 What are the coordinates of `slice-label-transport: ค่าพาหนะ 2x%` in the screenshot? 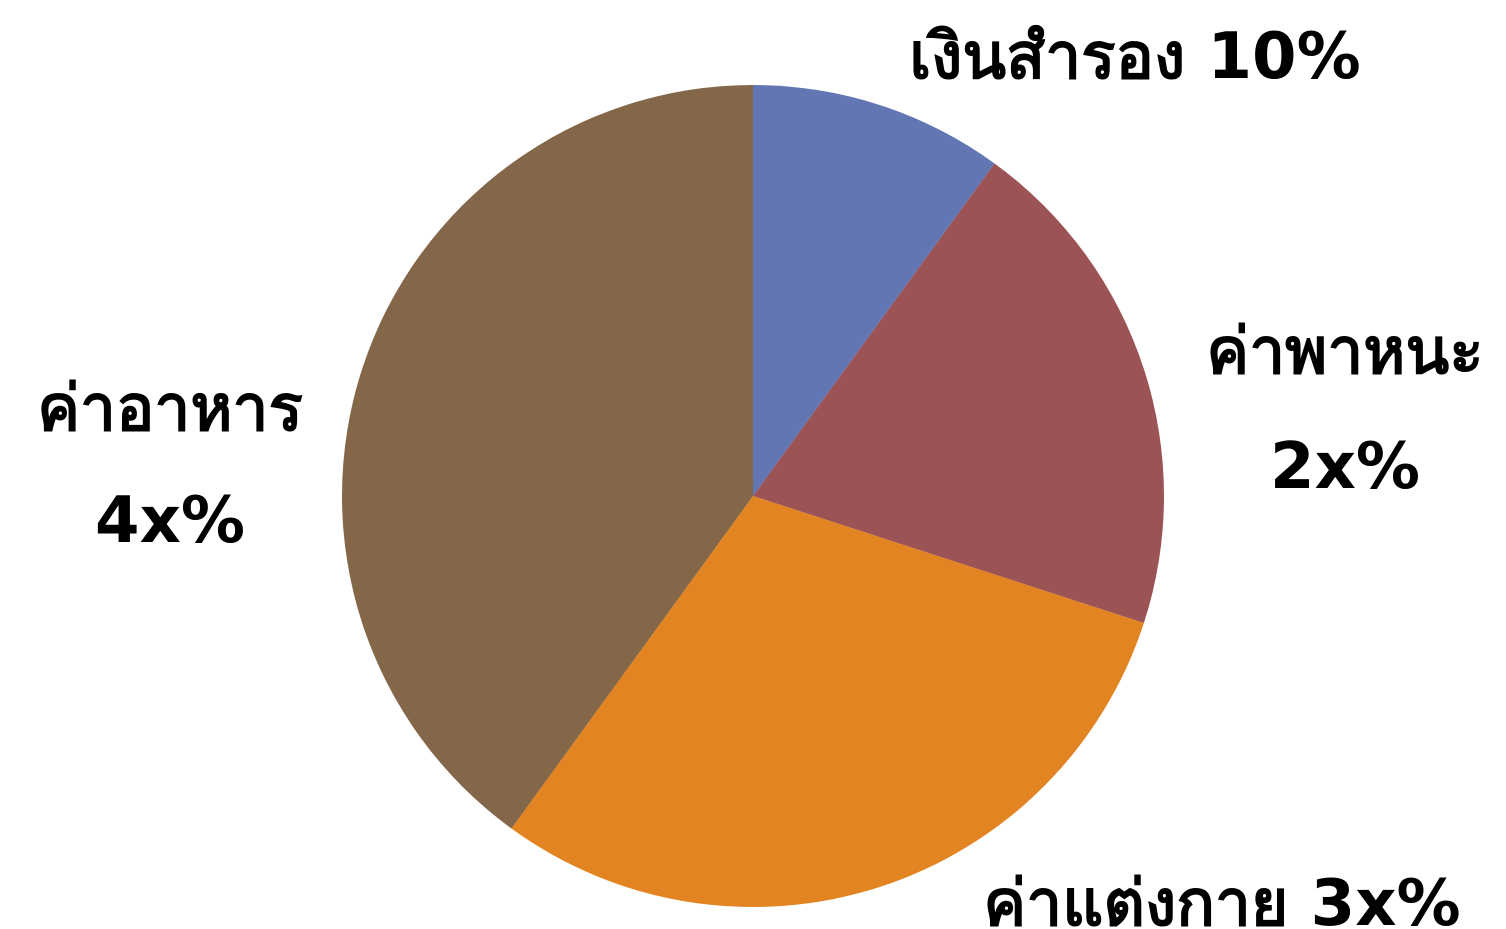 It's located at (1344, 409).